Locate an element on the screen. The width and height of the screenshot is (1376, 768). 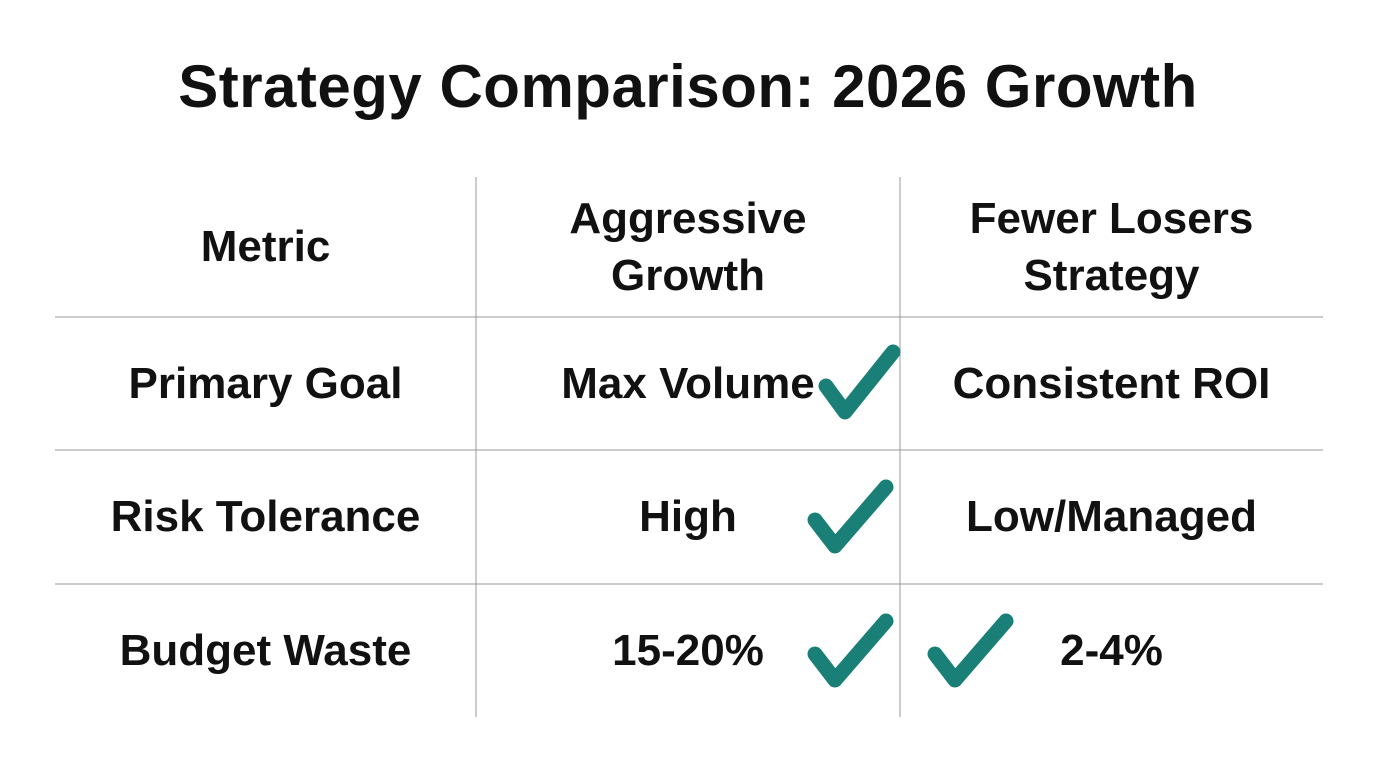
cell-text: Risk Tolerance is located at coordinates (265, 517).